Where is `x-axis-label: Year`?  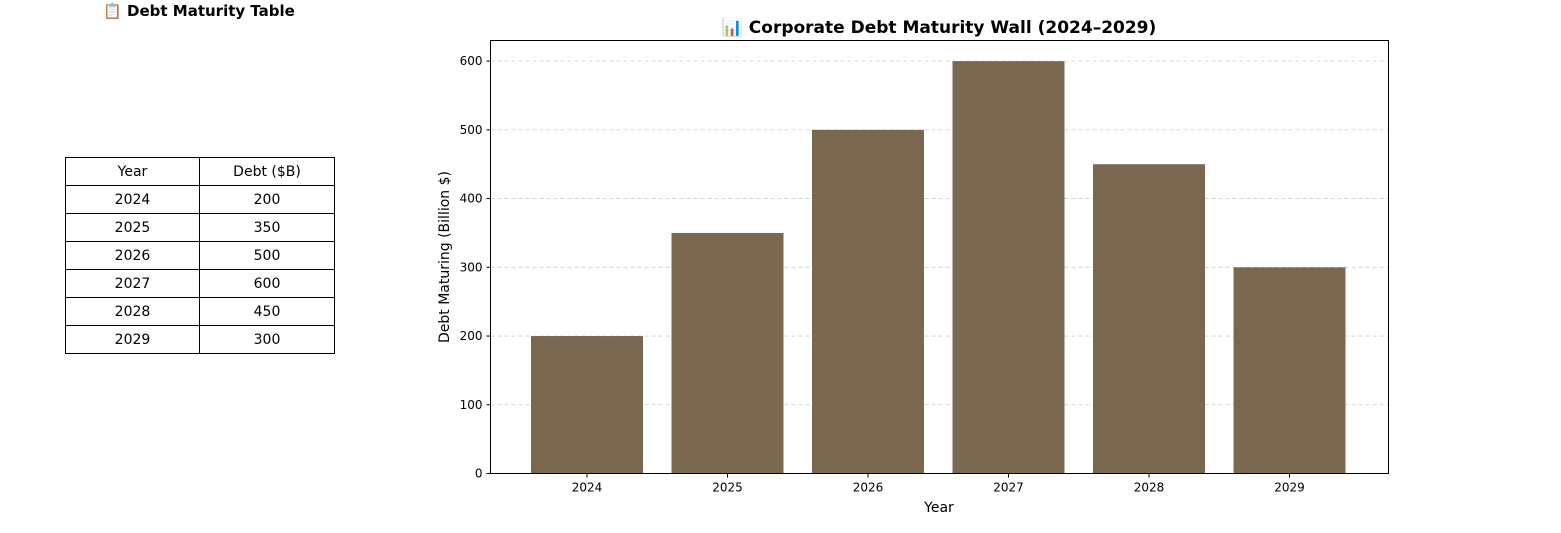 x-axis-label: Year is located at coordinates (938, 508).